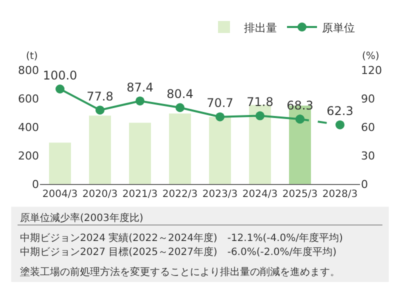  What do you see at coordinates (260, 102) in the screenshot?
I see `data-label: 71.8` at bounding box center [260, 102].